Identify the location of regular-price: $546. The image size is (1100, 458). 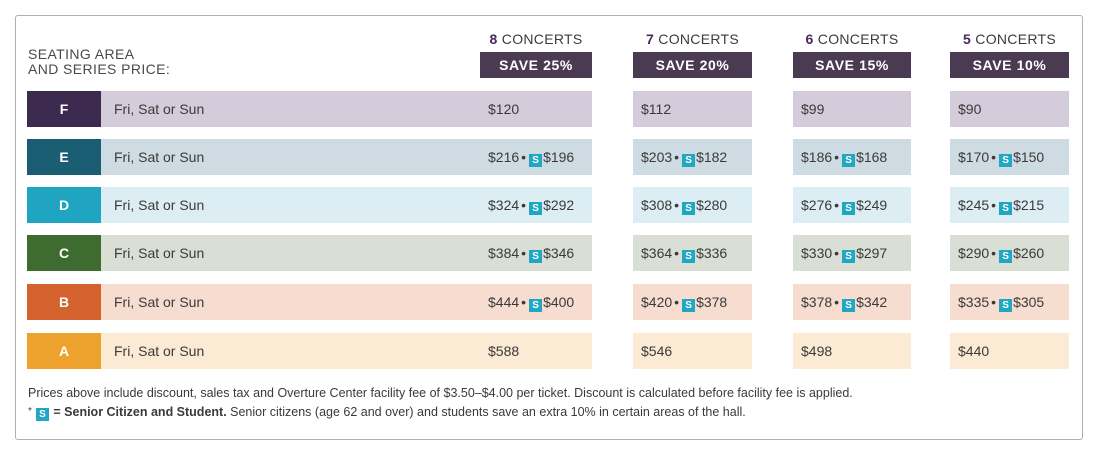
(657, 351).